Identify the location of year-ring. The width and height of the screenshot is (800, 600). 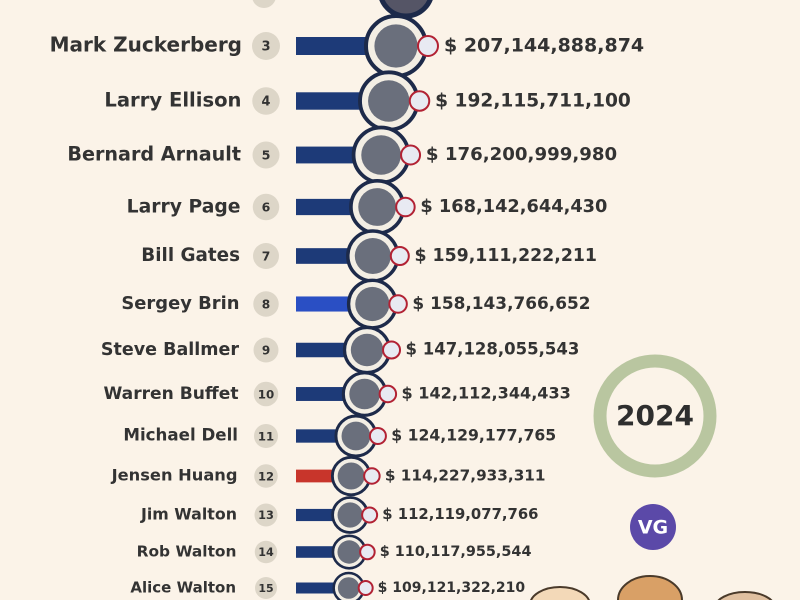
(655, 416).